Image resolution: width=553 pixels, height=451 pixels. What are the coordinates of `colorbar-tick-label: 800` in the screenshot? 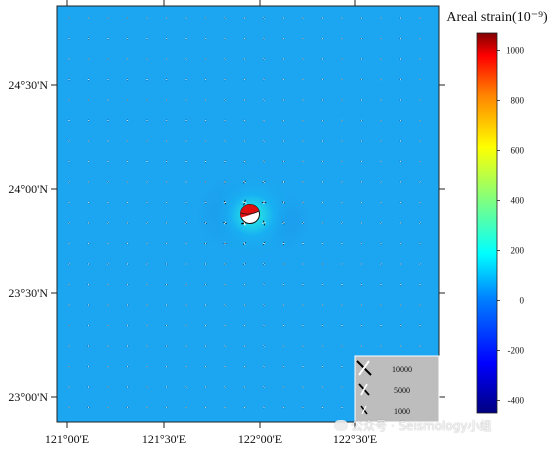 It's located at (518, 101).